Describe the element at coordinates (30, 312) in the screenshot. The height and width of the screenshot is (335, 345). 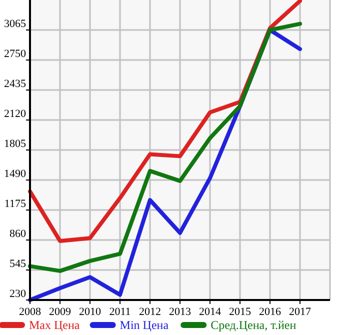
I see `x-tick-label: 2008` at that location.